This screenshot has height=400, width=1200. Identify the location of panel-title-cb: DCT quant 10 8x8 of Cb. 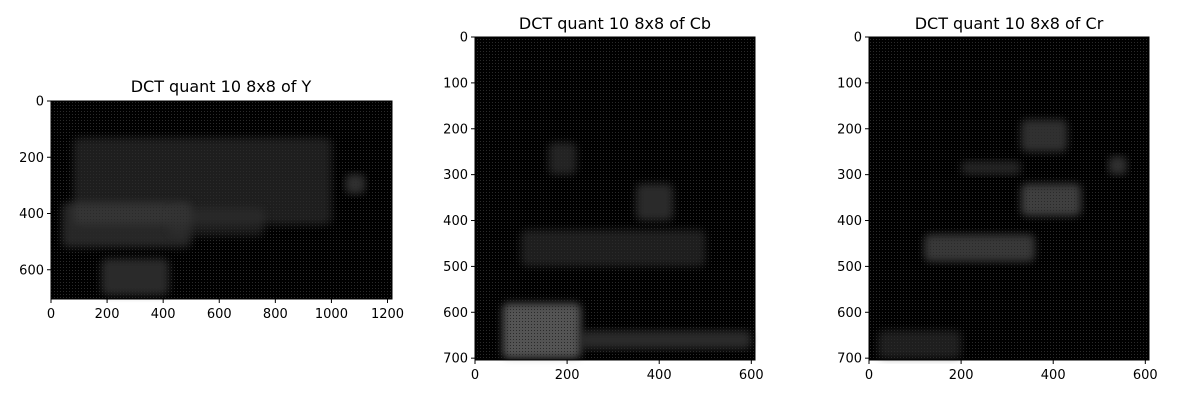
(615, 23).